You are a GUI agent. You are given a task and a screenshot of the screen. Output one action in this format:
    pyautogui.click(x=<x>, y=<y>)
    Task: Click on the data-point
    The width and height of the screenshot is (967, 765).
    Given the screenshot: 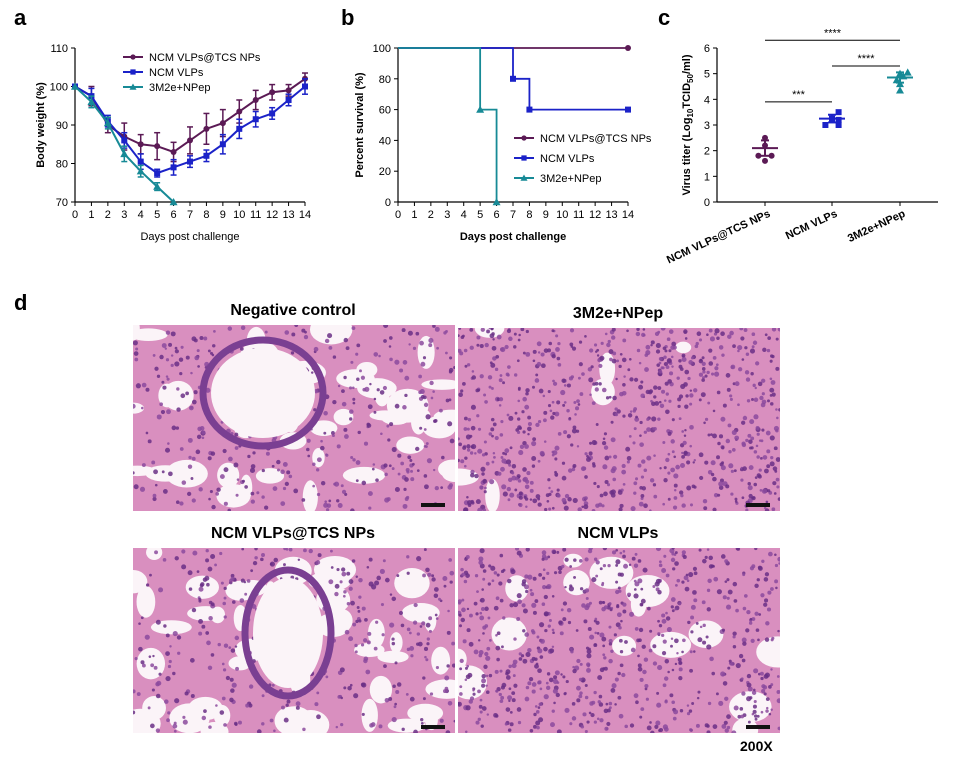 What is the action you would take?
    pyautogui.click(x=838, y=125)
    